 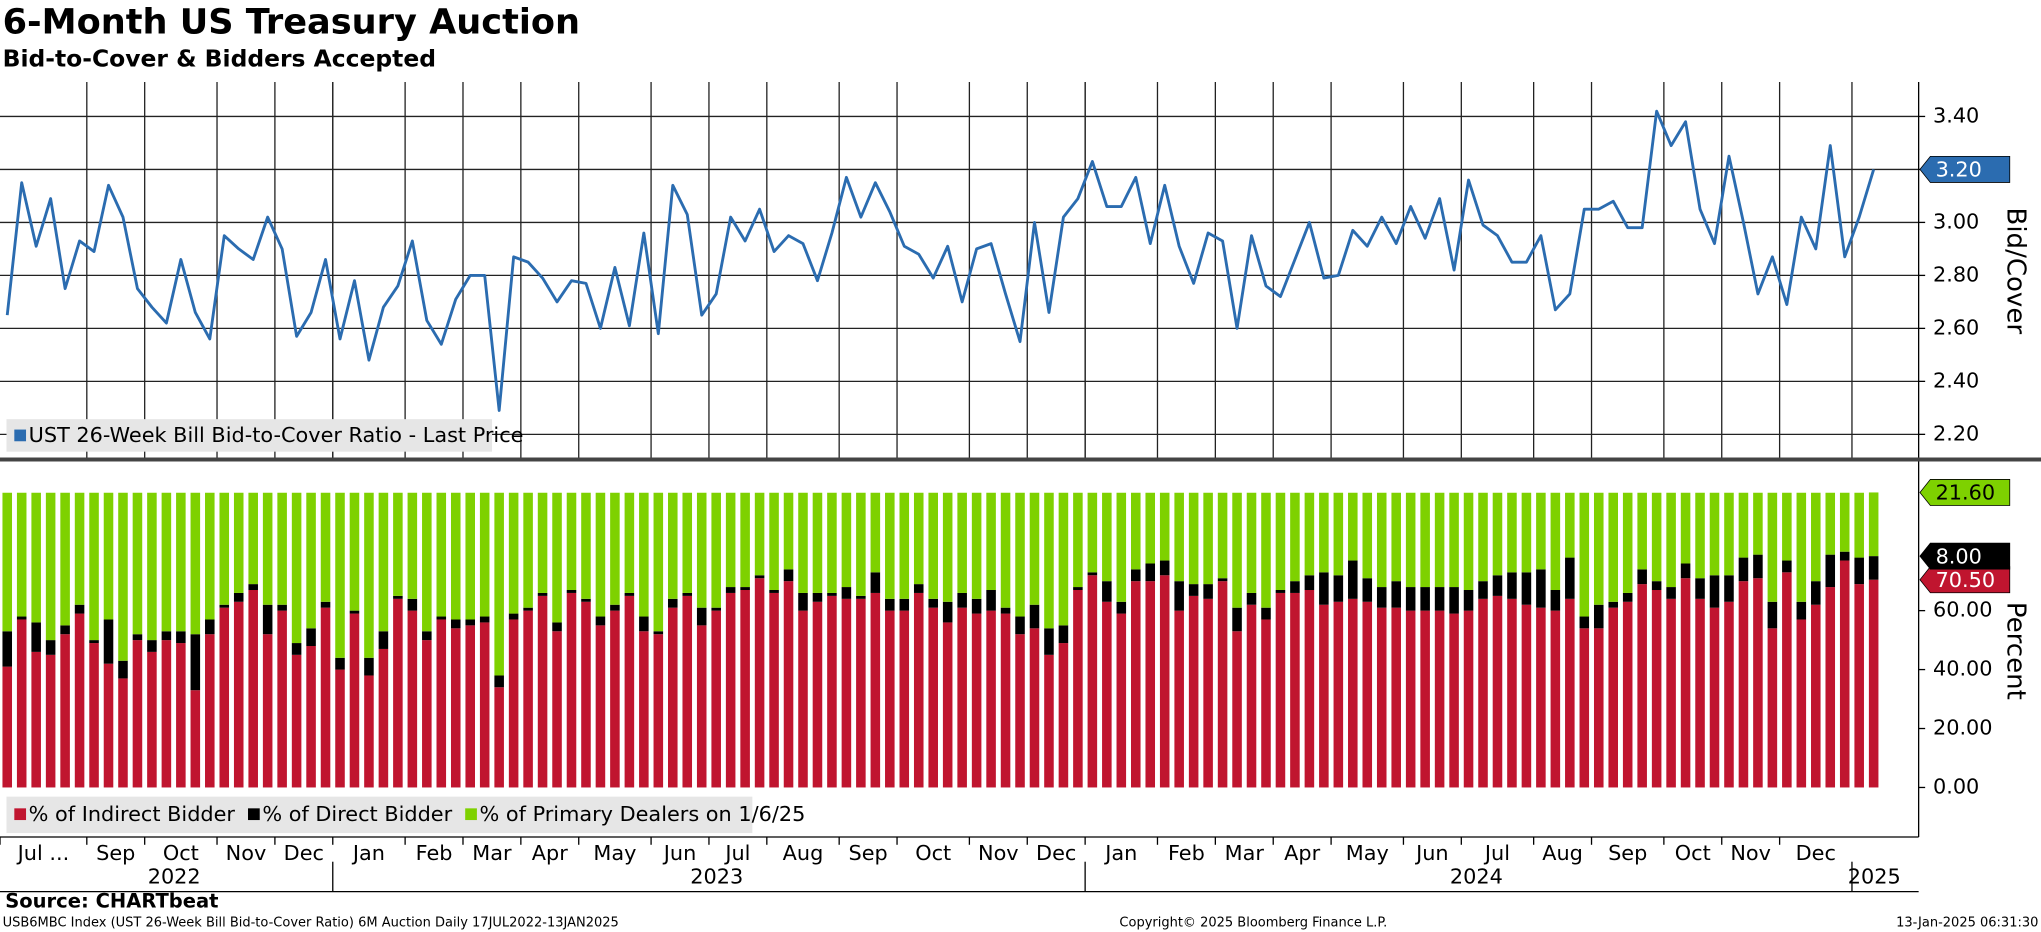 I want to click on x-tick-label: Jun, so click(x=1431, y=853).